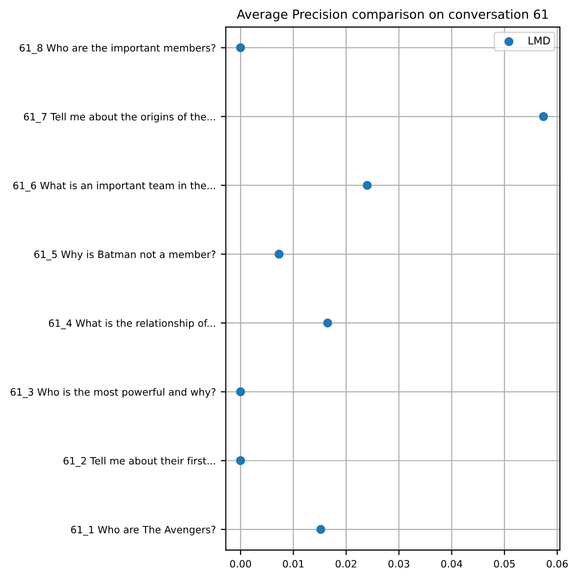 This screenshot has width=576, height=576. I want to click on x-tick-label: 0.01, so click(293, 564).